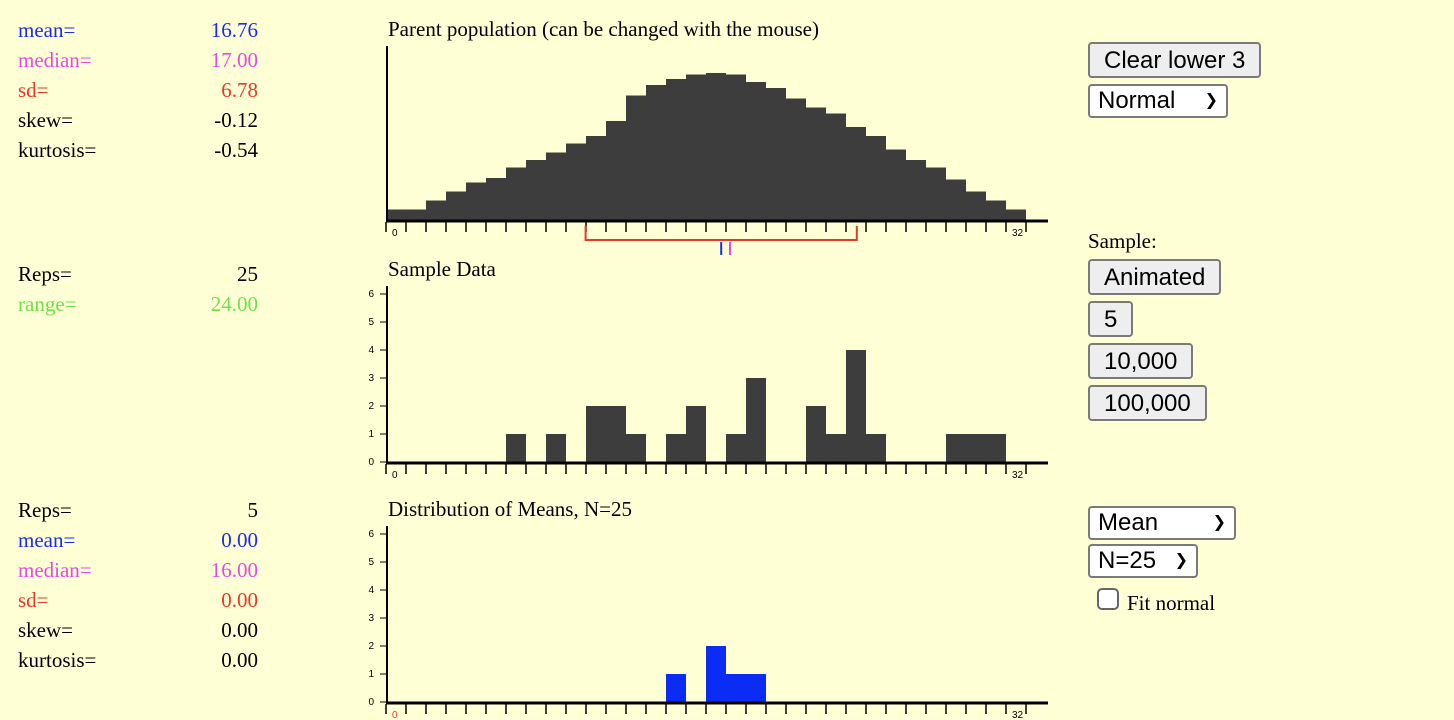 The width and height of the screenshot is (1454, 720). Describe the element at coordinates (138, 120) in the screenshot. I see `stat-row-skew: skew= -0.12` at that location.